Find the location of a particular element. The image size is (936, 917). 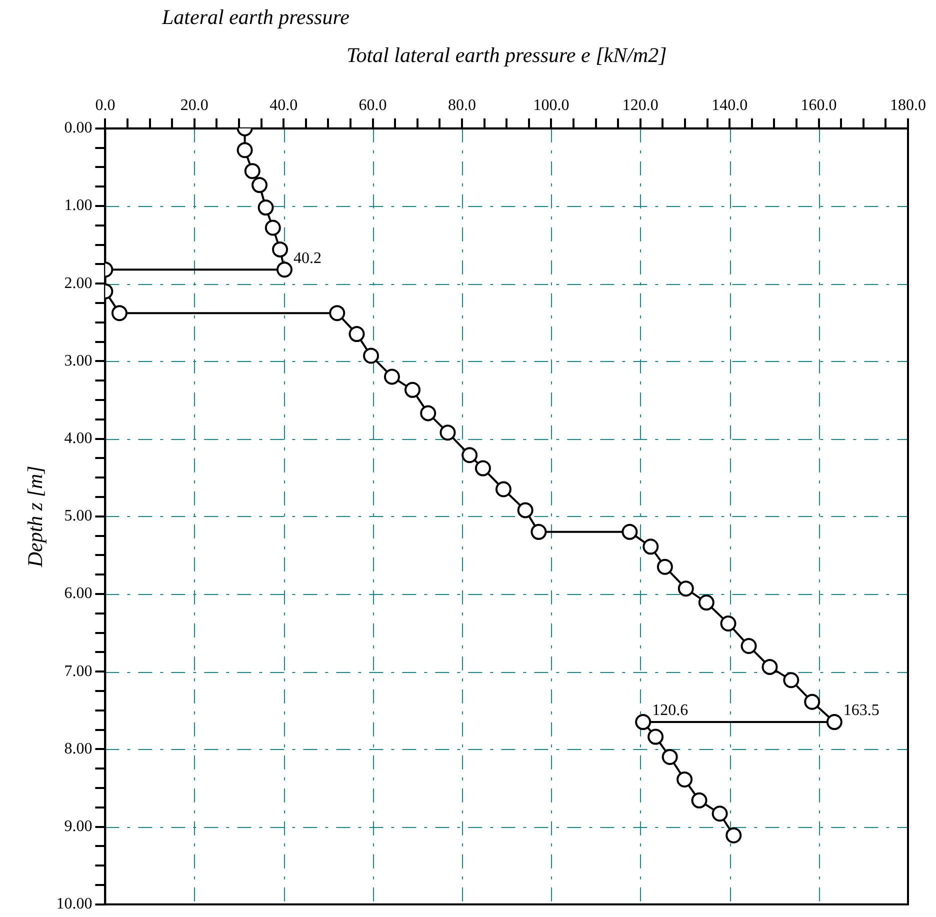

y-tick-label: 3.00 is located at coordinates (78, 361).